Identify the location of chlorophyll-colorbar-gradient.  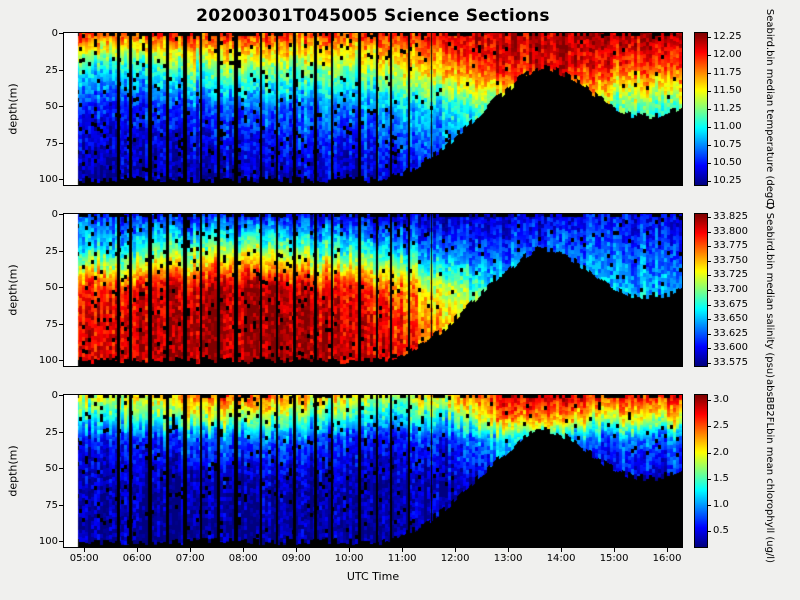
(701, 471).